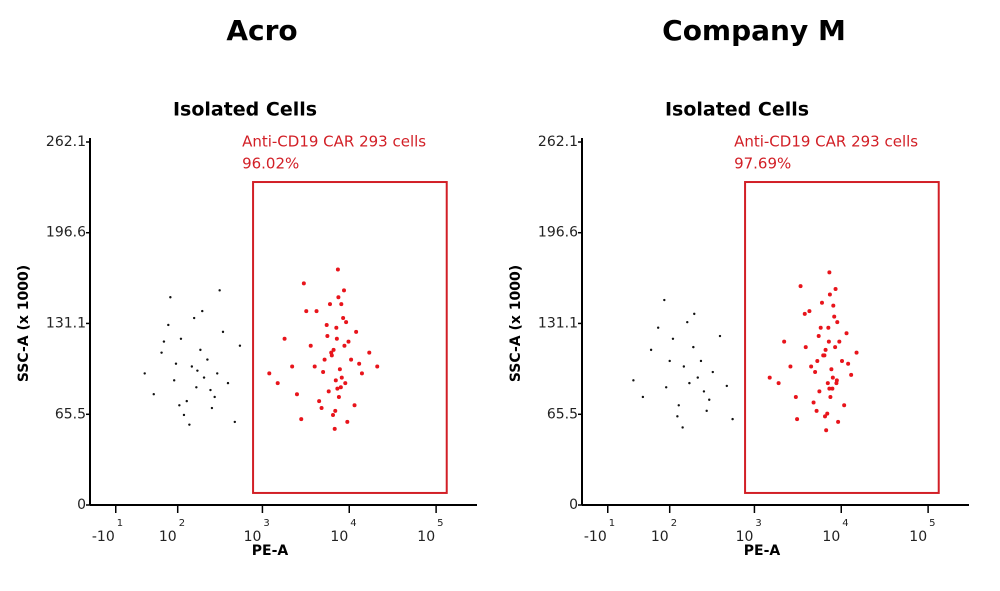 The width and height of the screenshot is (1000, 591). What do you see at coordinates (754, 30) in the screenshot?
I see `panel-title: Company M` at bounding box center [754, 30].